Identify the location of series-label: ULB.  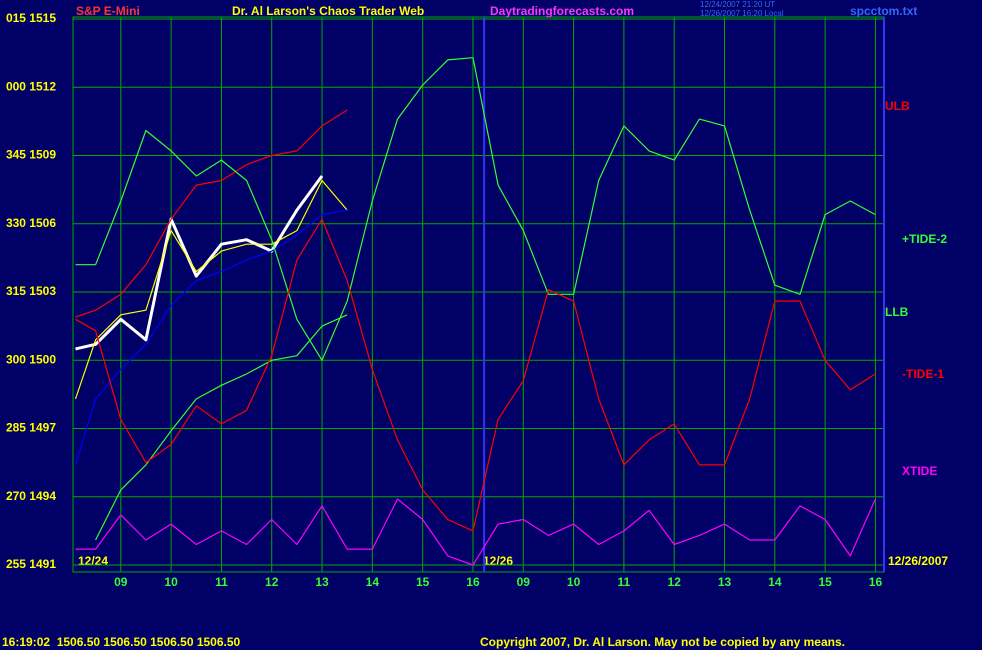
(897, 106).